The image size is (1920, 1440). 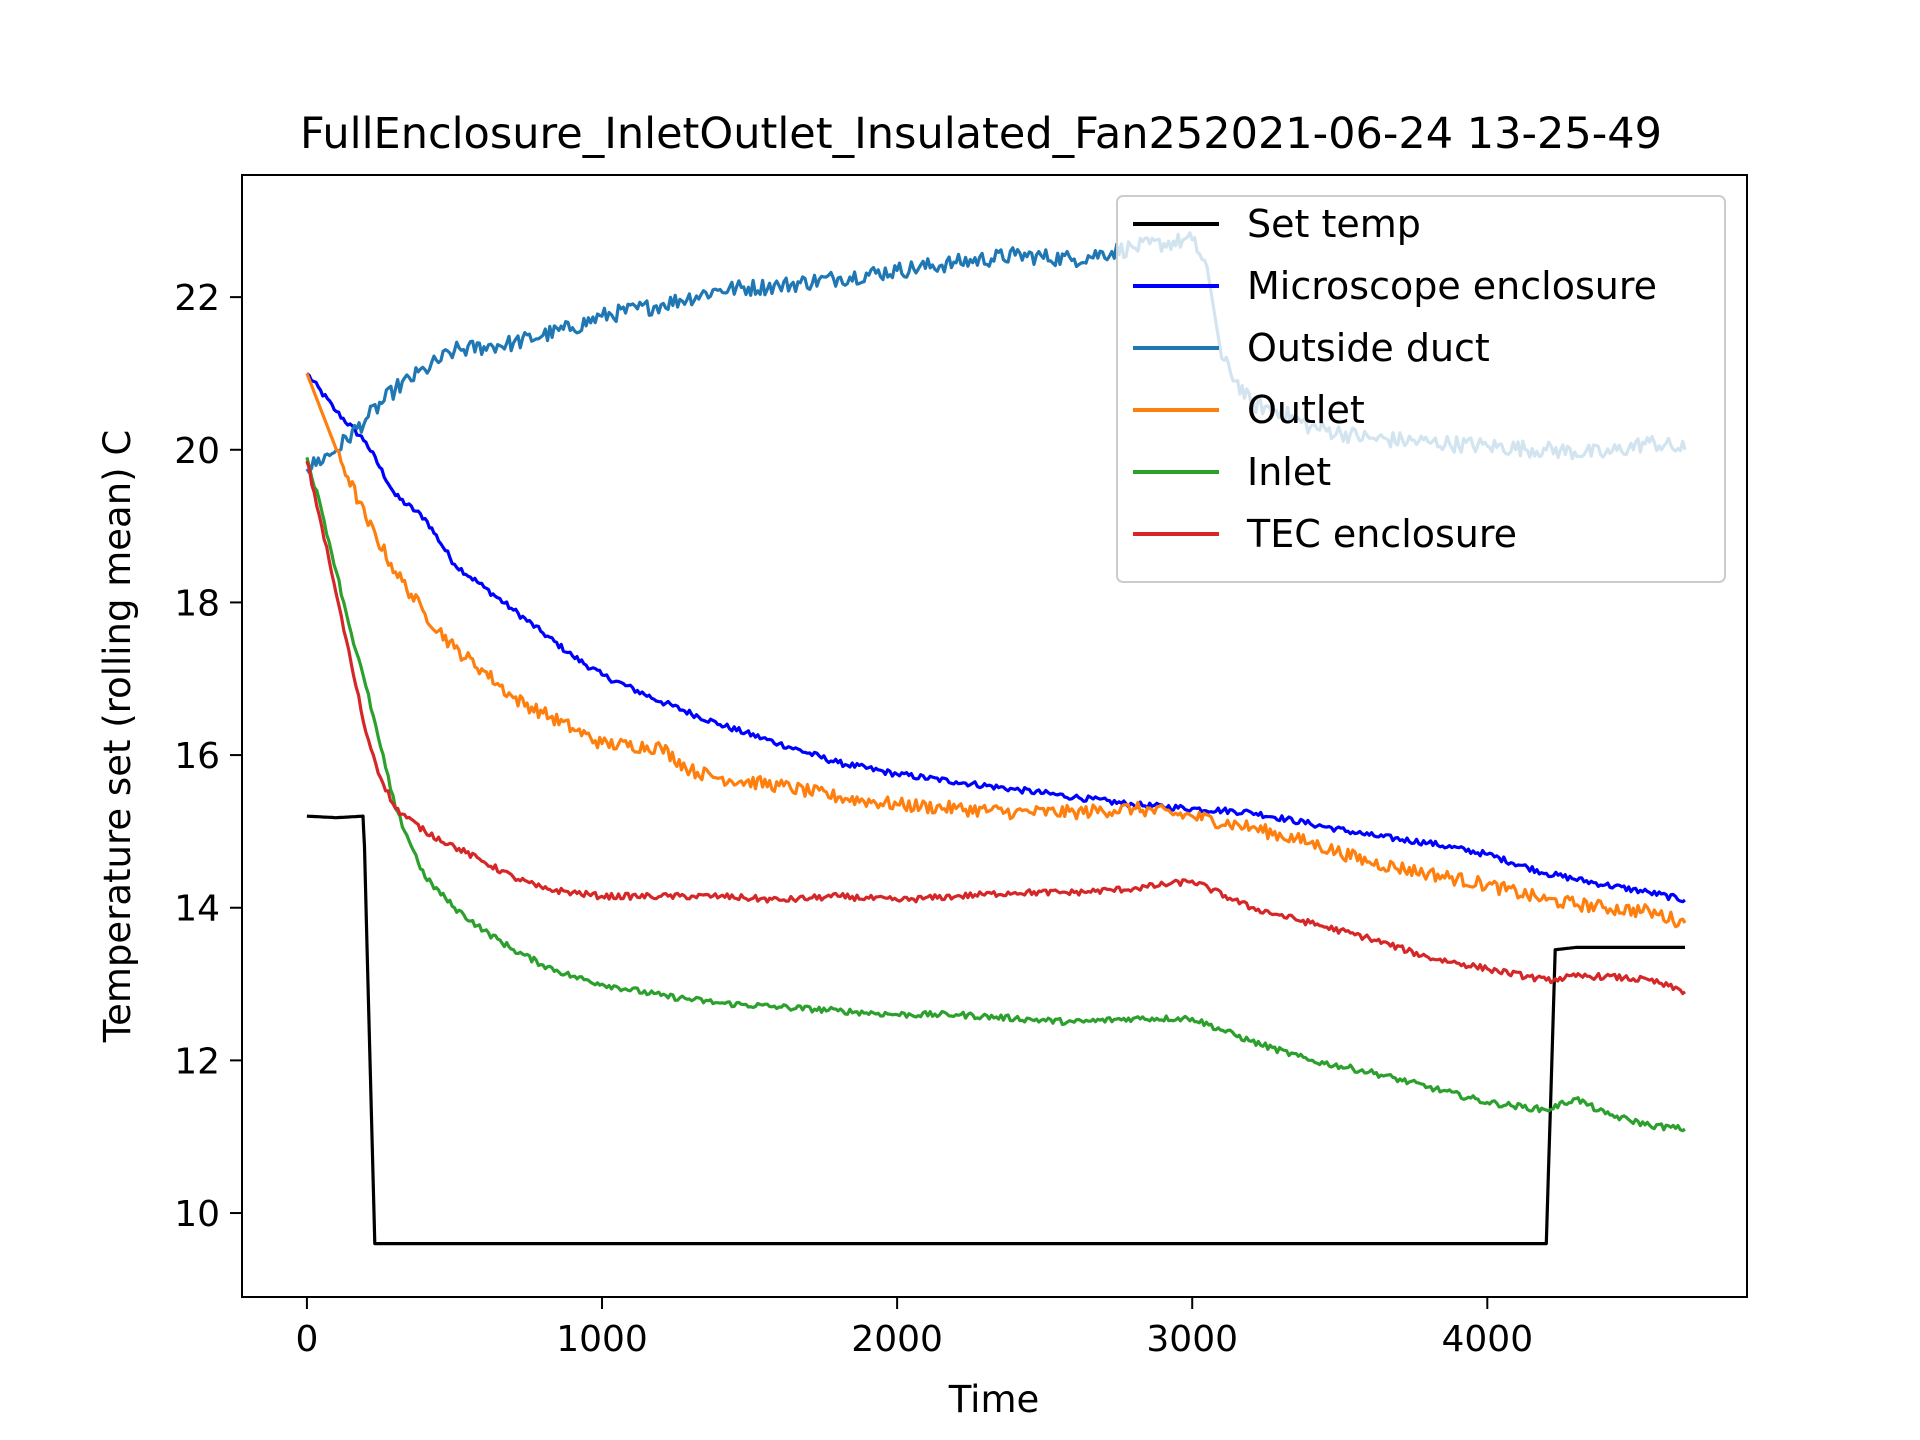 I want to click on x-tick-label: 3000, so click(x=1192, y=1339).